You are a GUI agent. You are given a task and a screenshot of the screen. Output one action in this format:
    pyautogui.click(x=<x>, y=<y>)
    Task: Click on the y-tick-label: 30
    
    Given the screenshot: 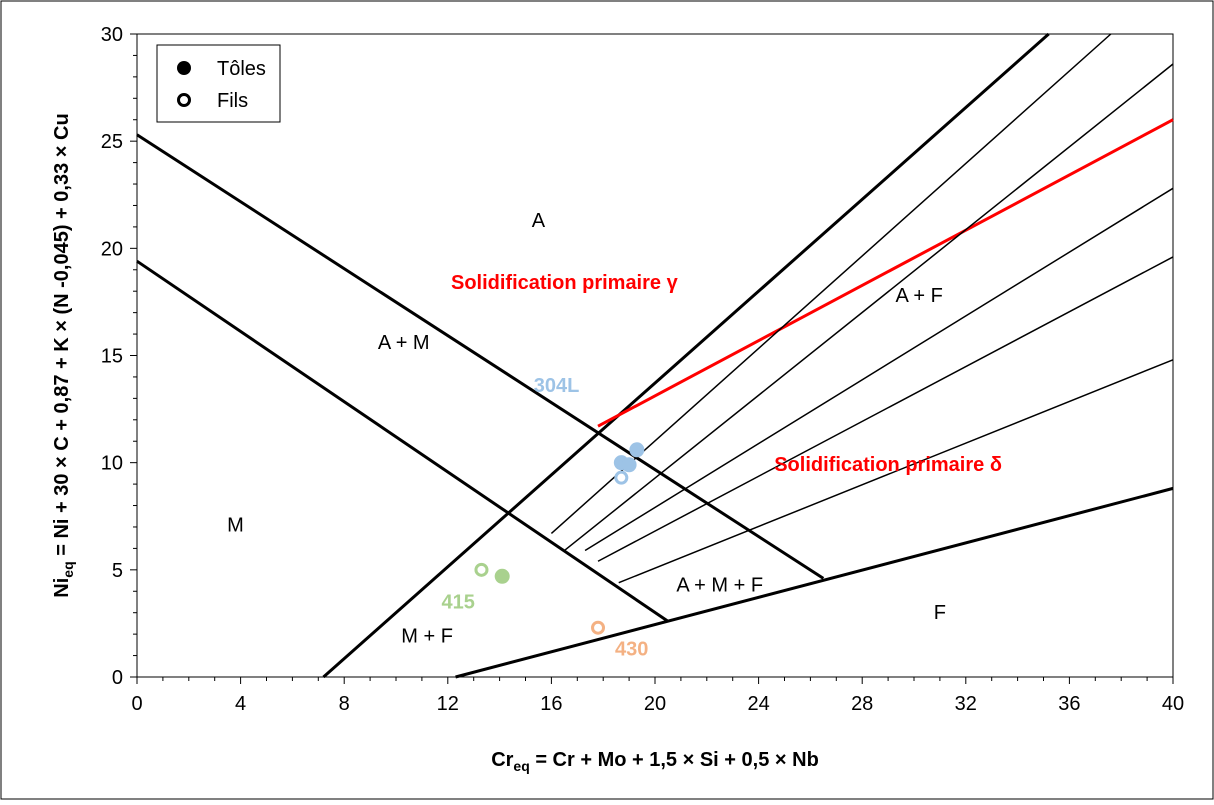 What is the action you would take?
    pyautogui.click(x=112, y=35)
    